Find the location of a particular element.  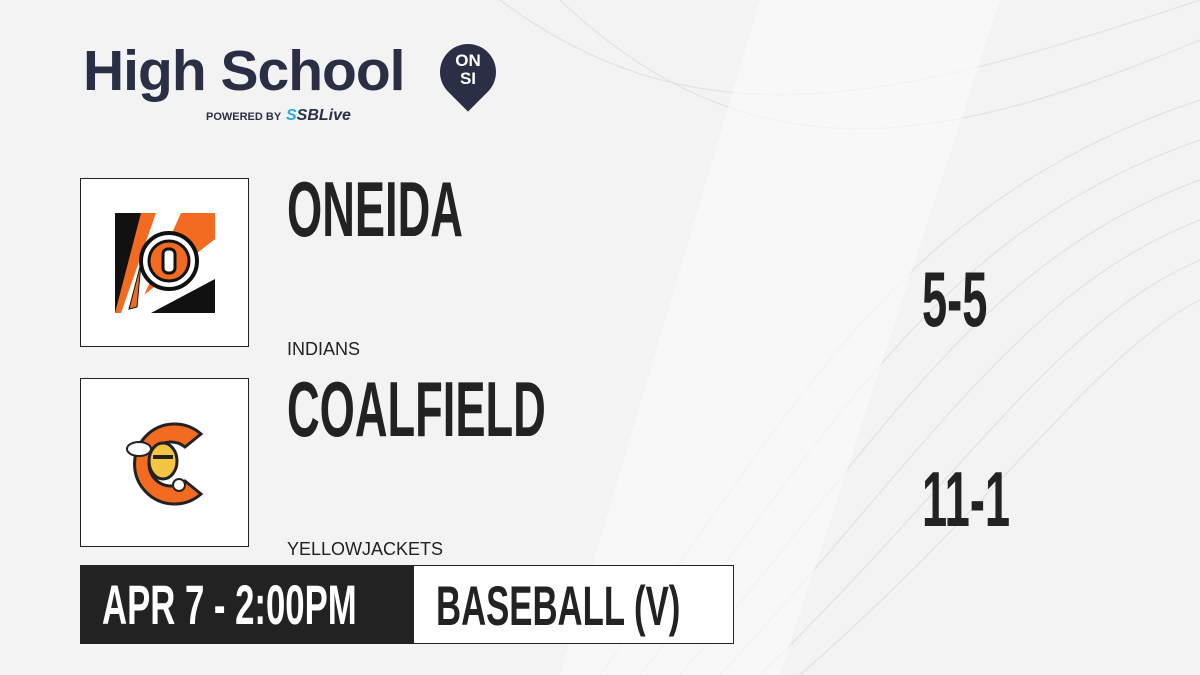

team-mascot: INDIANS is located at coordinates (324, 349).